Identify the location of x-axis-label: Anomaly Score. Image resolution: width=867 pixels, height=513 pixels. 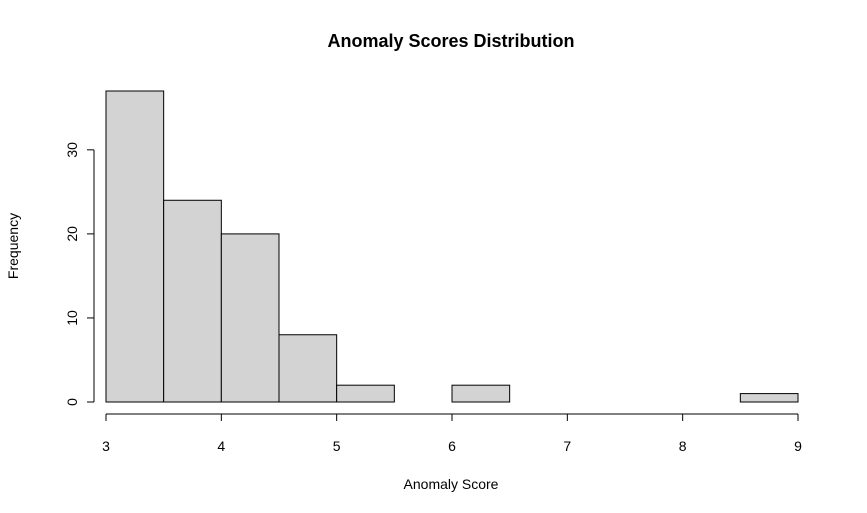
(451, 484).